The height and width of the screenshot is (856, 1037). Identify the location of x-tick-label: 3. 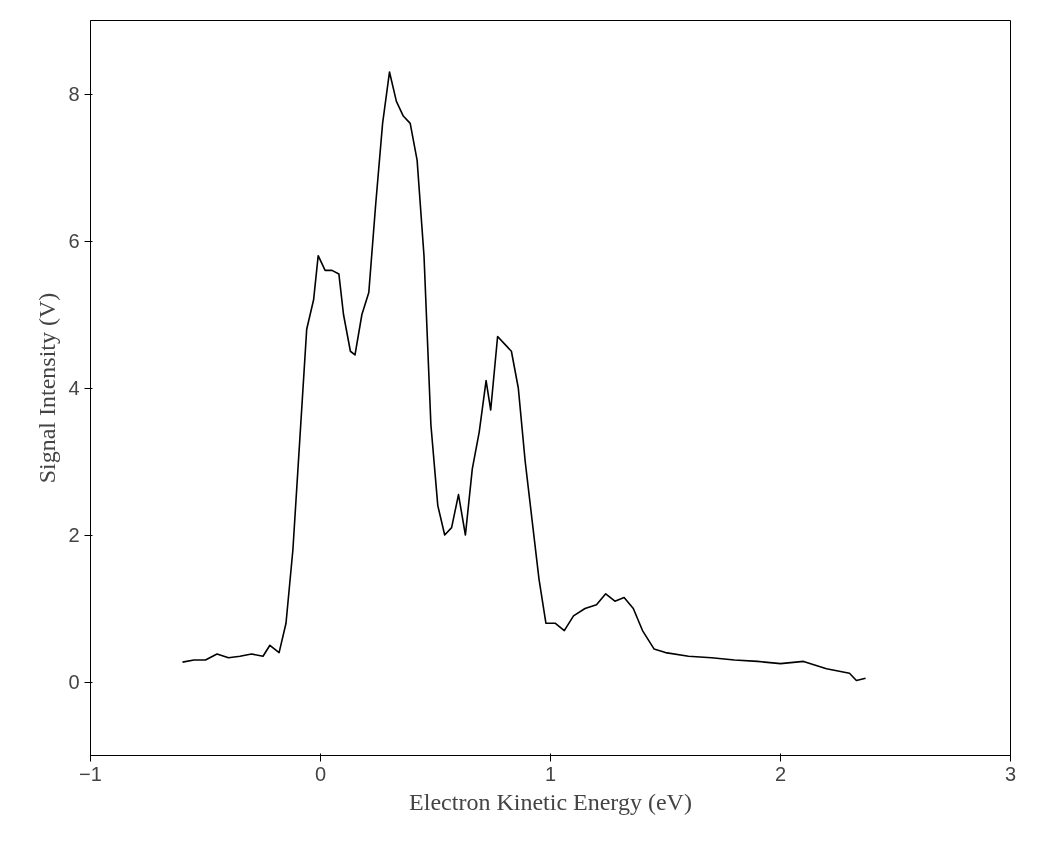
(1010, 773).